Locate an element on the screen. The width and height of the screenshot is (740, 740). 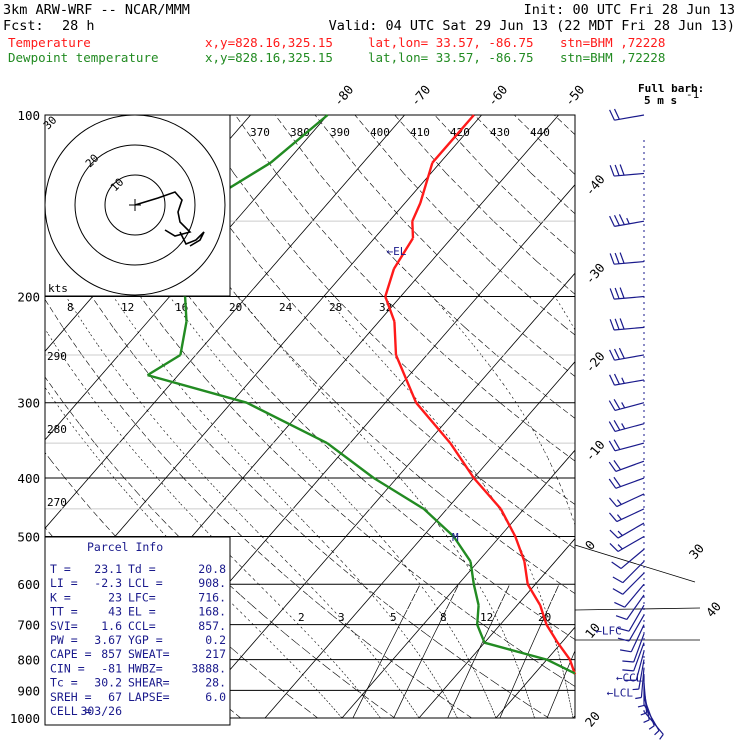
theta-e-label: 280 is located at coordinates (57, 429).